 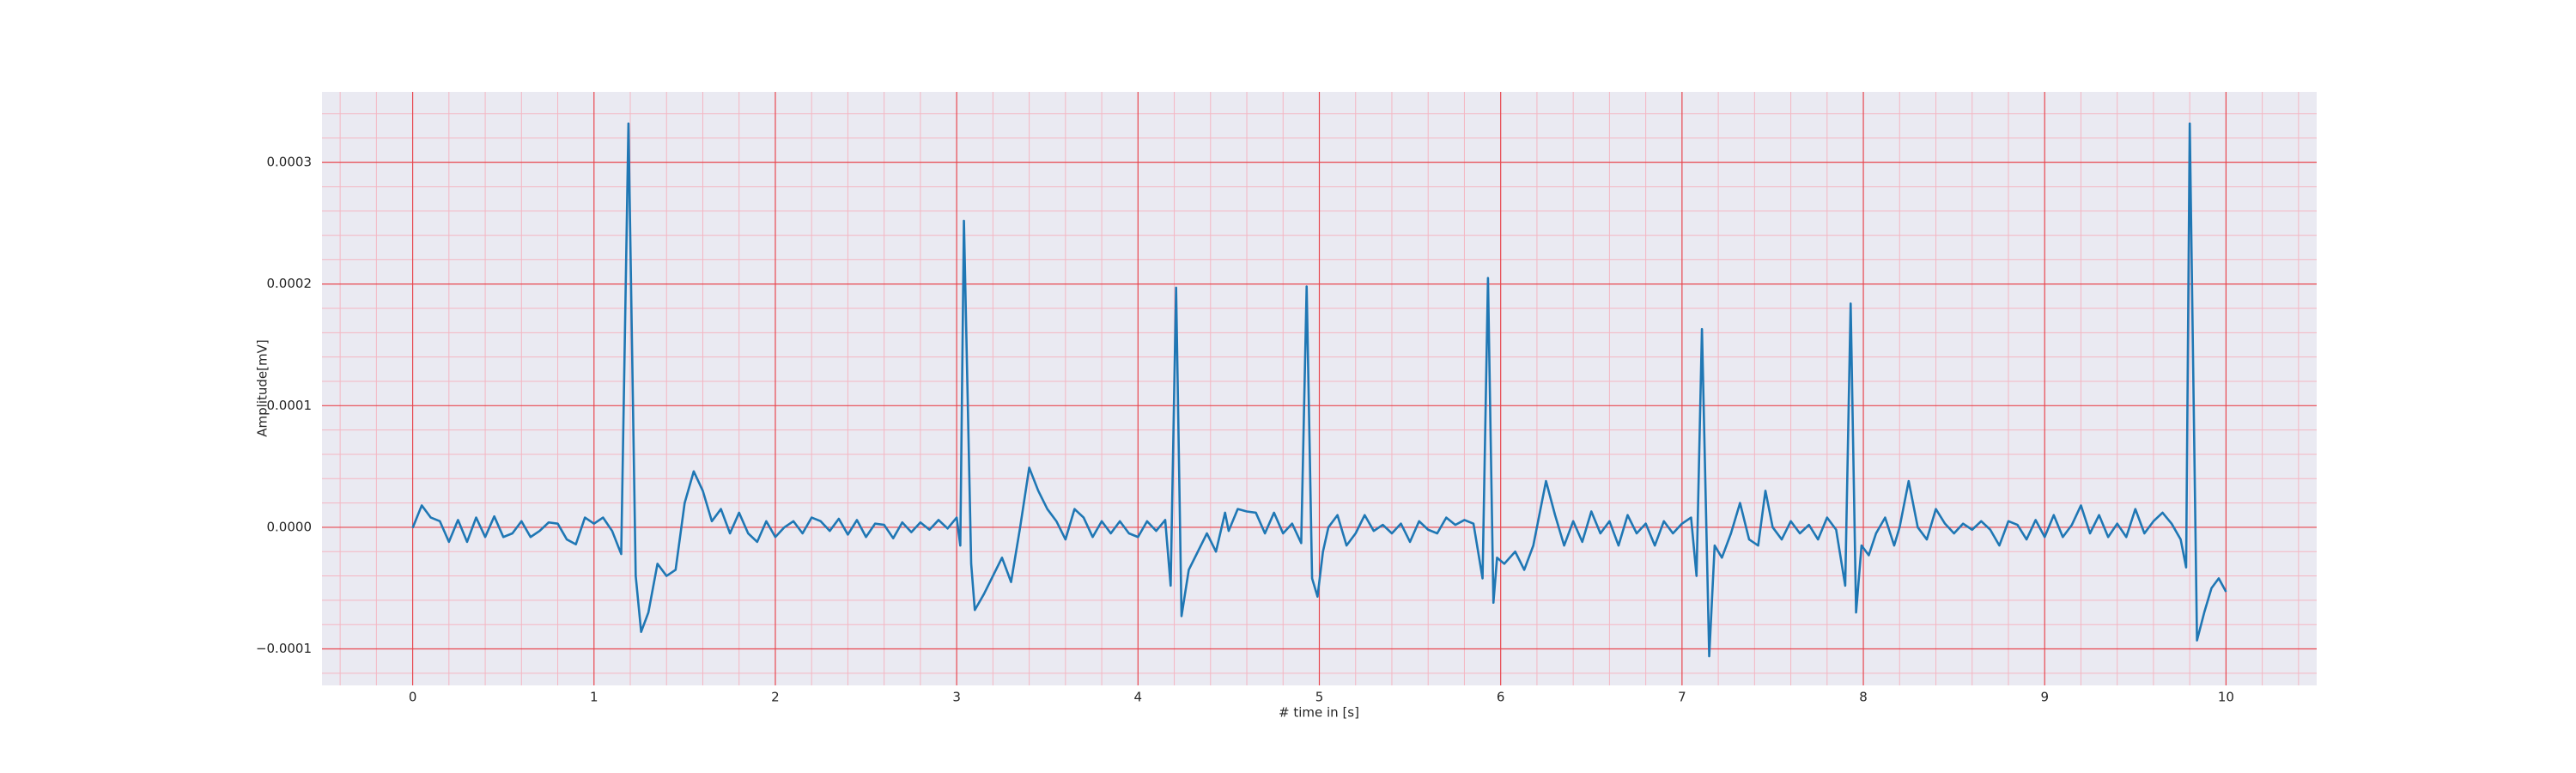 What do you see at coordinates (284, 648) in the screenshot?
I see `y-tick-label: −0.0001` at bounding box center [284, 648].